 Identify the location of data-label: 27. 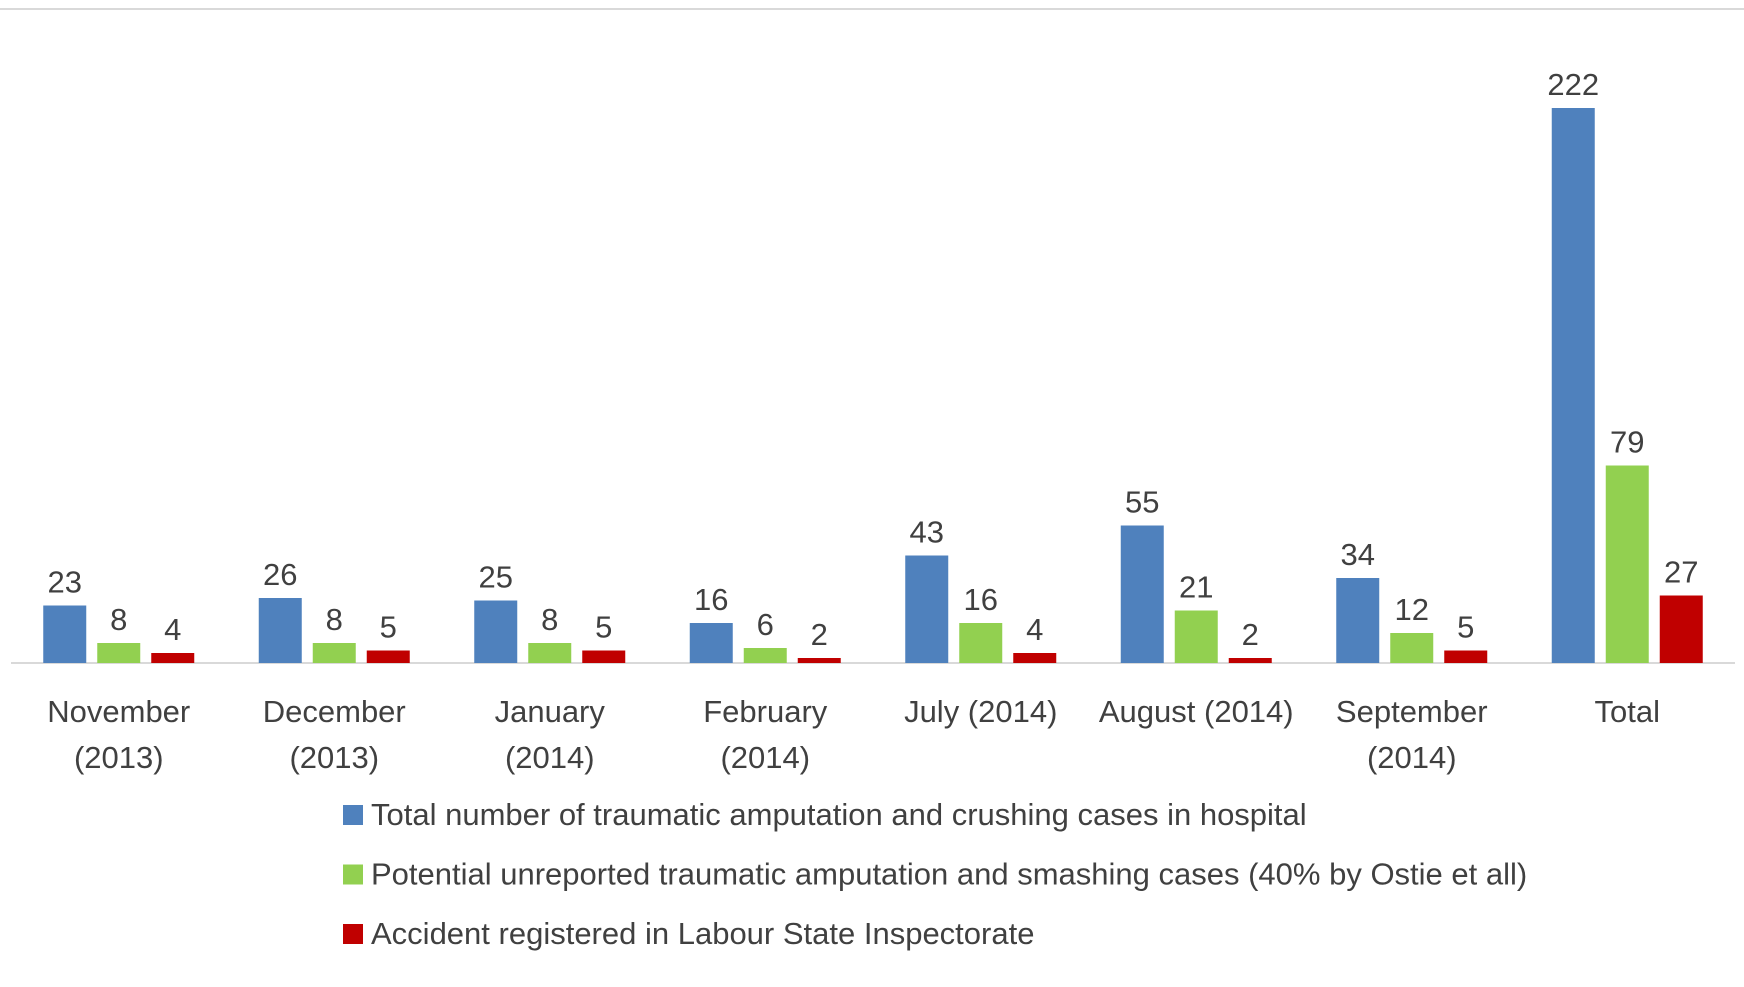
(1681, 572).